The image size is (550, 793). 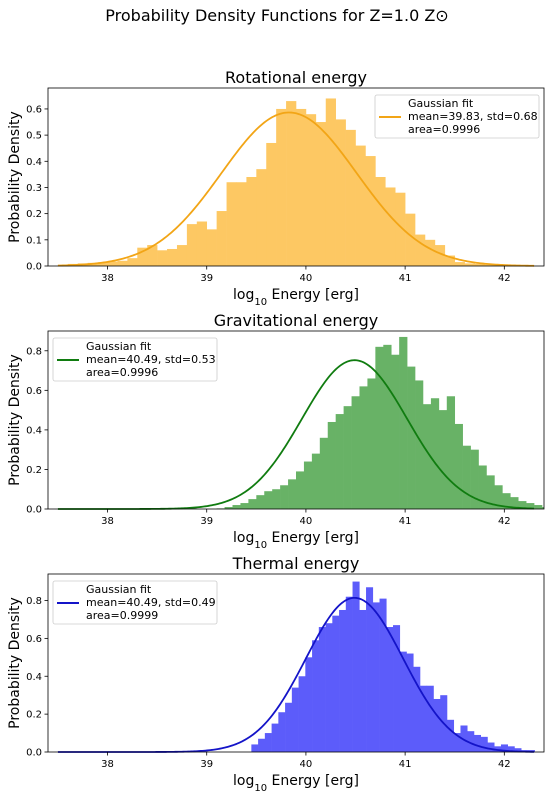 I want to click on y-tick-label: 0.6, so click(x=34, y=109).